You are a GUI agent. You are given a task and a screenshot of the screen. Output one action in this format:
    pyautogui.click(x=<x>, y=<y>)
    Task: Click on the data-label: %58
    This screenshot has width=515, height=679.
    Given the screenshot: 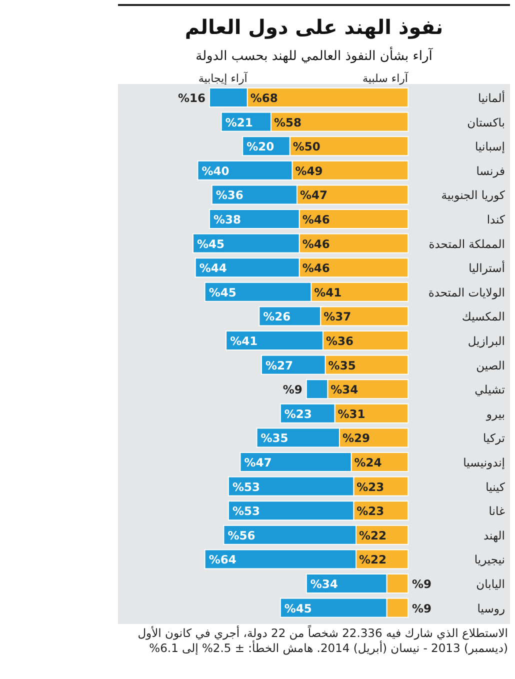 What is the action you would take?
    pyautogui.click(x=288, y=122)
    